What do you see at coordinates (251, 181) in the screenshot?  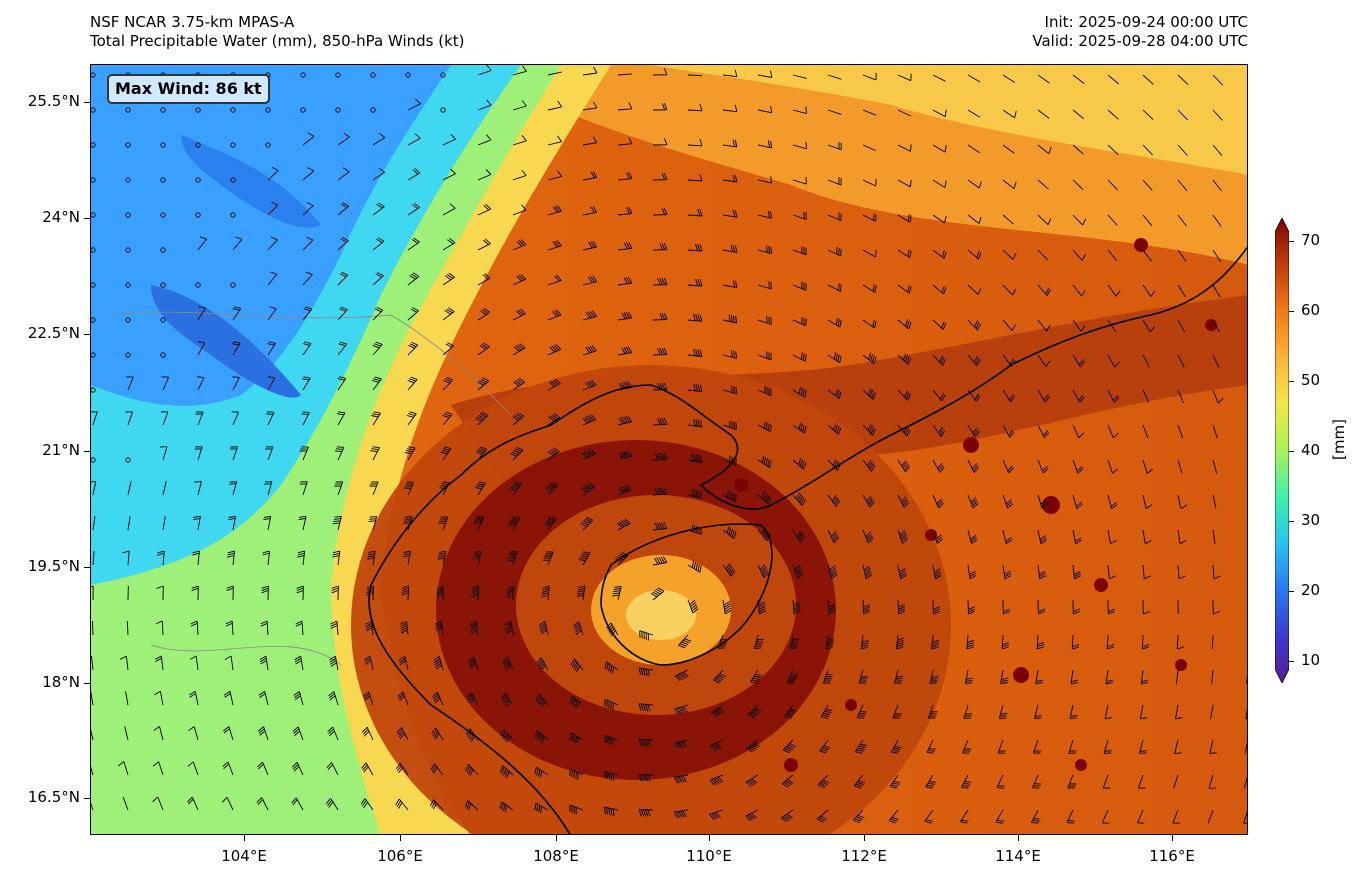 I see `blue-streak` at bounding box center [251, 181].